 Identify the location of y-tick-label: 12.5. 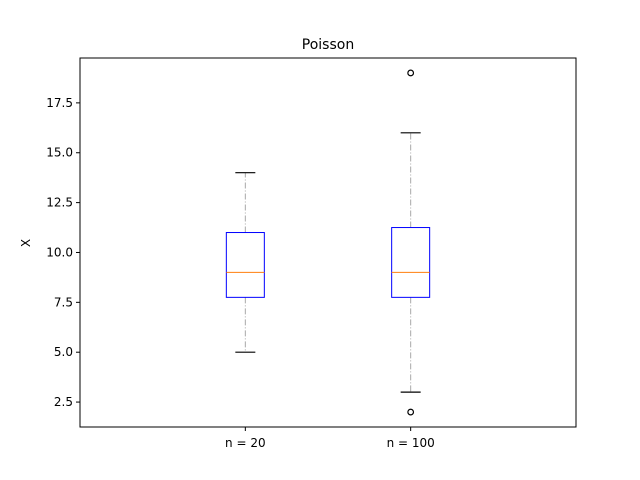
(59, 203).